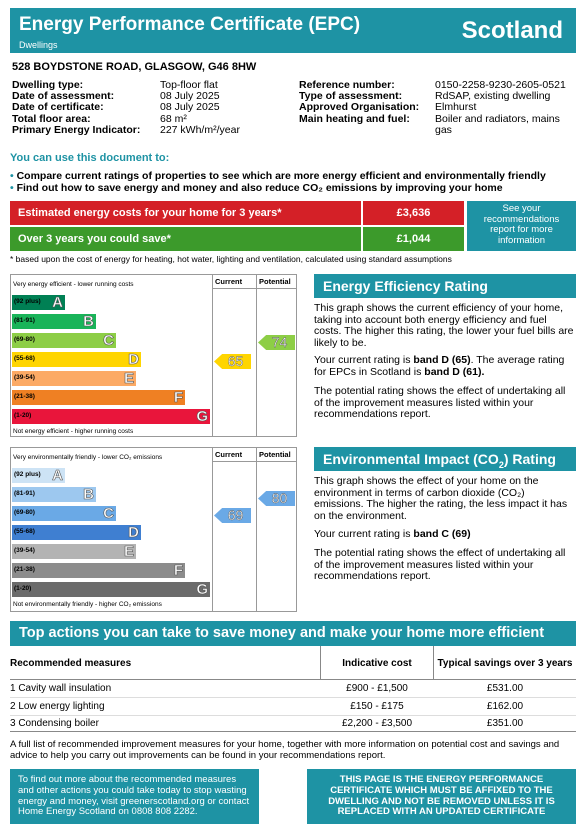 This screenshot has width=586, height=825. What do you see at coordinates (51, 118) in the screenshot?
I see `floor-area-label: Total floor area:` at bounding box center [51, 118].